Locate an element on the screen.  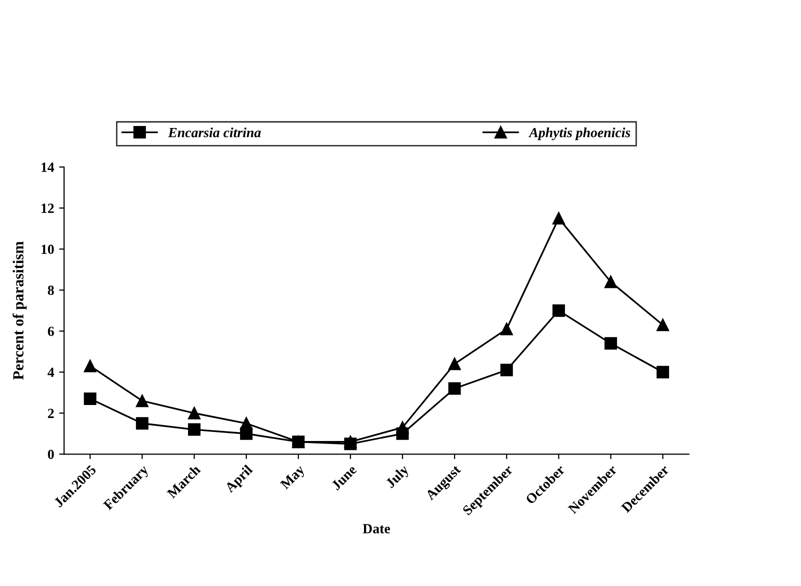
x-tick-label: May is located at coordinates (294, 478).